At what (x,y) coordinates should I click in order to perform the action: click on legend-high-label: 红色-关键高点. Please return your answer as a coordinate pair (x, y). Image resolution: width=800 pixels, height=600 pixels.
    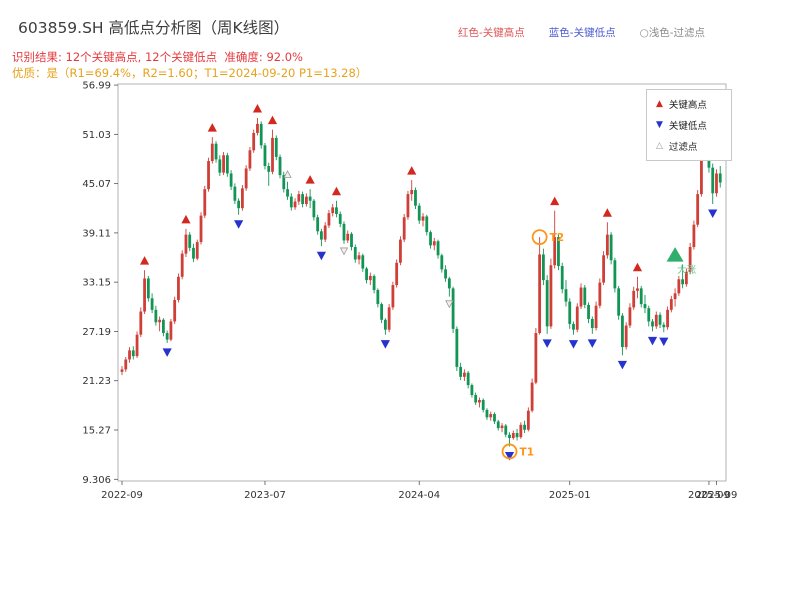
    Looking at the image, I should click on (491, 33).